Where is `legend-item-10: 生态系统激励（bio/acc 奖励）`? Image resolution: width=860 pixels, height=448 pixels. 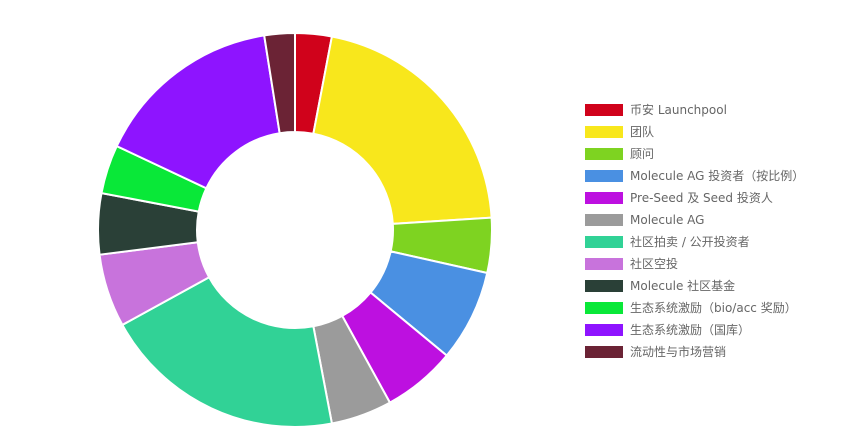 legend-item-10: 生态系统激励（bio/acc 奖励） is located at coordinates (694, 308).